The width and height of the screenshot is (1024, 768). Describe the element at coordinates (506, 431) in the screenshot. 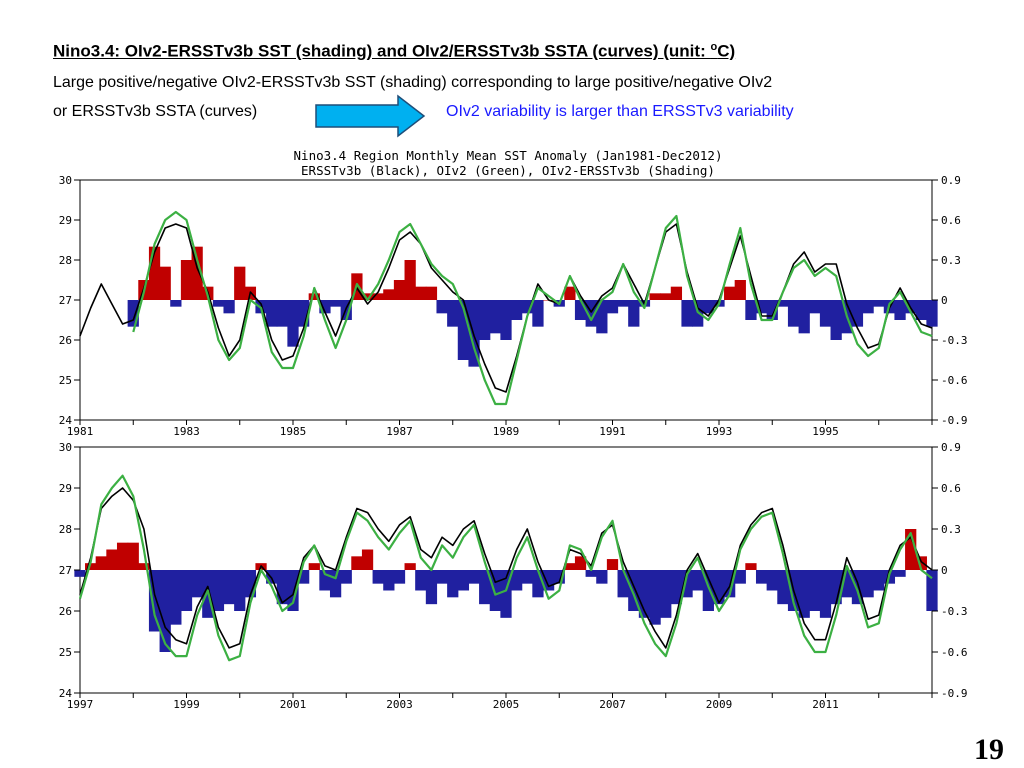

I see `x-axis-tick-label: 1989` at that location.